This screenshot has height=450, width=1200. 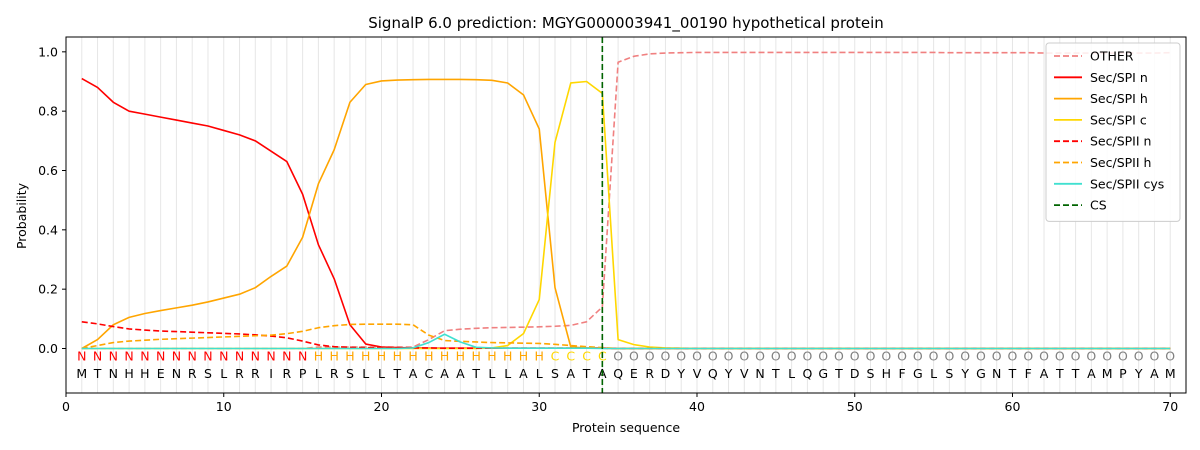 What do you see at coordinates (1119, 98) in the screenshot?
I see `legend-label: Sec/SPI h` at bounding box center [1119, 98].